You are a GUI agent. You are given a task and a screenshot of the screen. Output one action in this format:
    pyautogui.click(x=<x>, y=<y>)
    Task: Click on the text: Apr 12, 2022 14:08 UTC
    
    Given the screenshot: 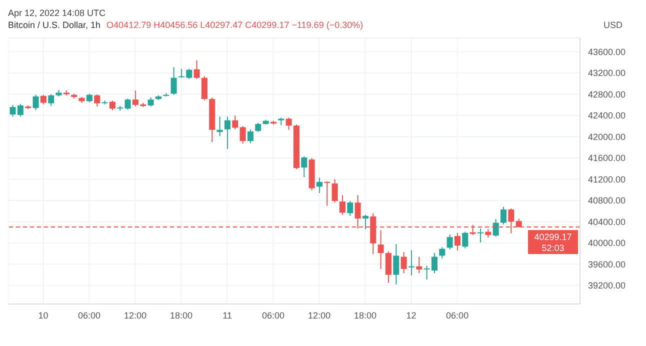 What is the action you would take?
    pyautogui.click(x=57, y=14)
    